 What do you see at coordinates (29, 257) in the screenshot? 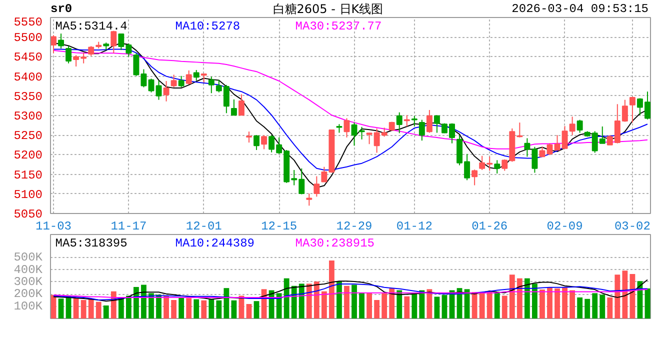
I see `y-tick-label: 500K` at bounding box center [29, 257].